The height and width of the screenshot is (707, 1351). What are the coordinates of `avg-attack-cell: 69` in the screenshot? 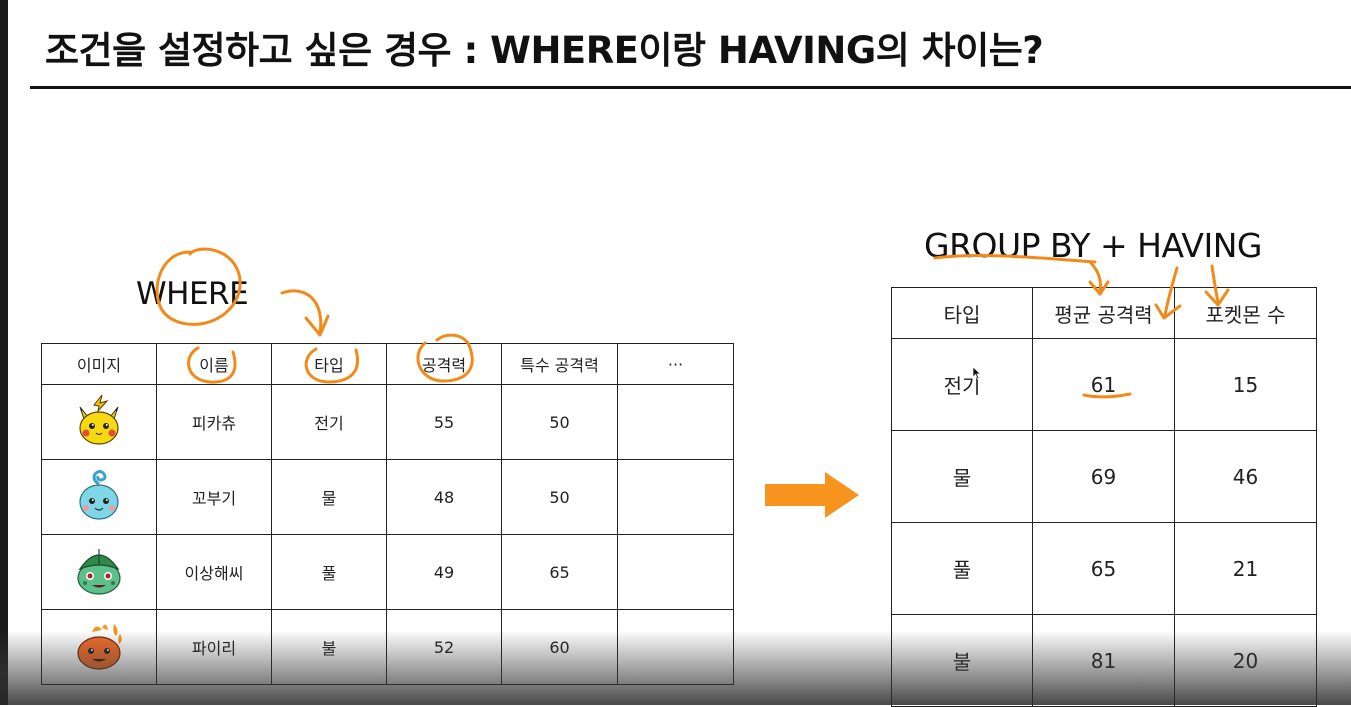 It's located at (1103, 476).